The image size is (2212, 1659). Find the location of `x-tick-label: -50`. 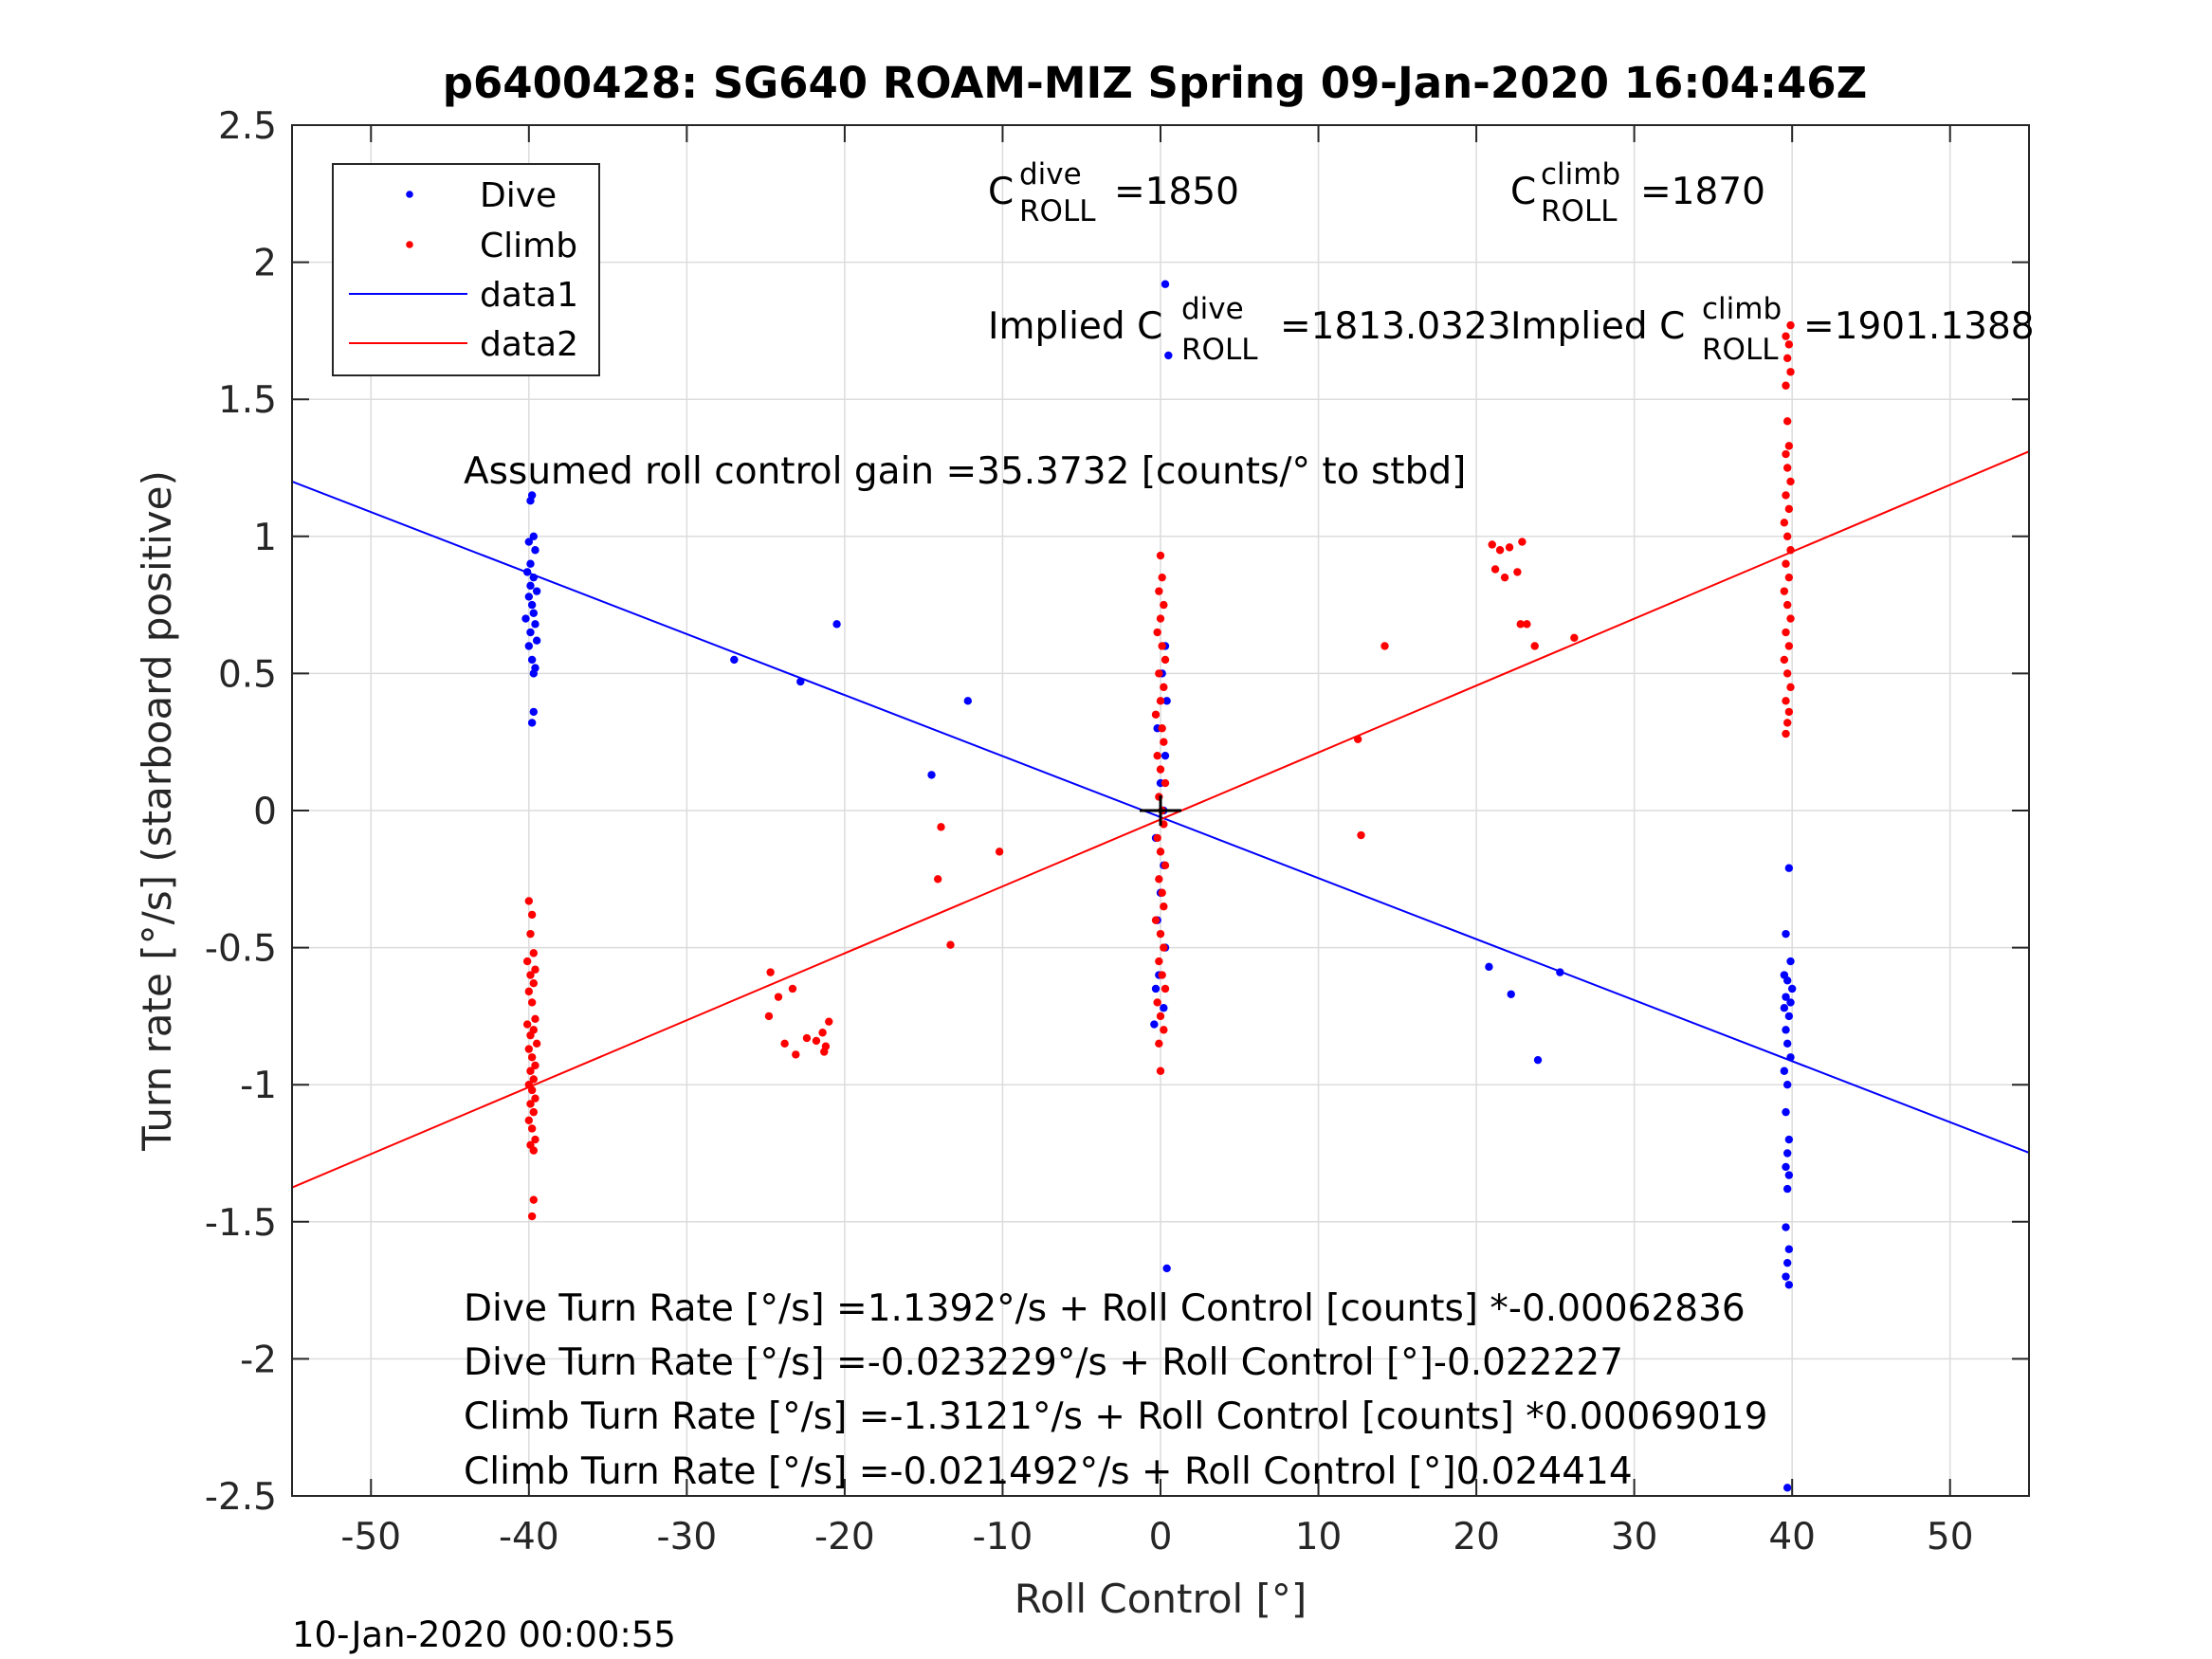

x-tick-label: -50 is located at coordinates (370, 1537).